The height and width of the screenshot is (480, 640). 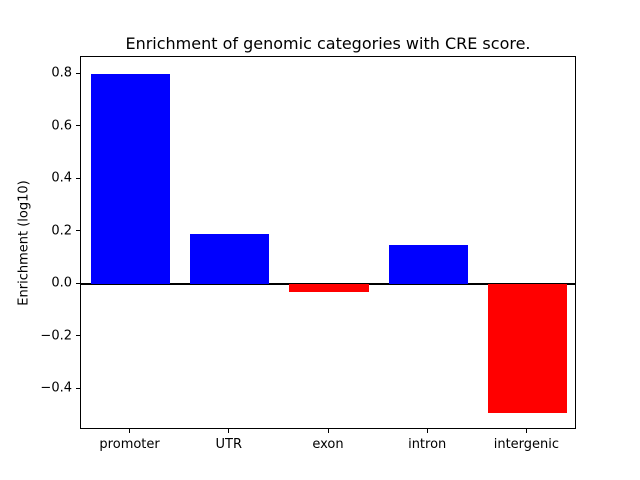 What do you see at coordinates (329, 288) in the screenshot?
I see `bar-exon` at bounding box center [329, 288].